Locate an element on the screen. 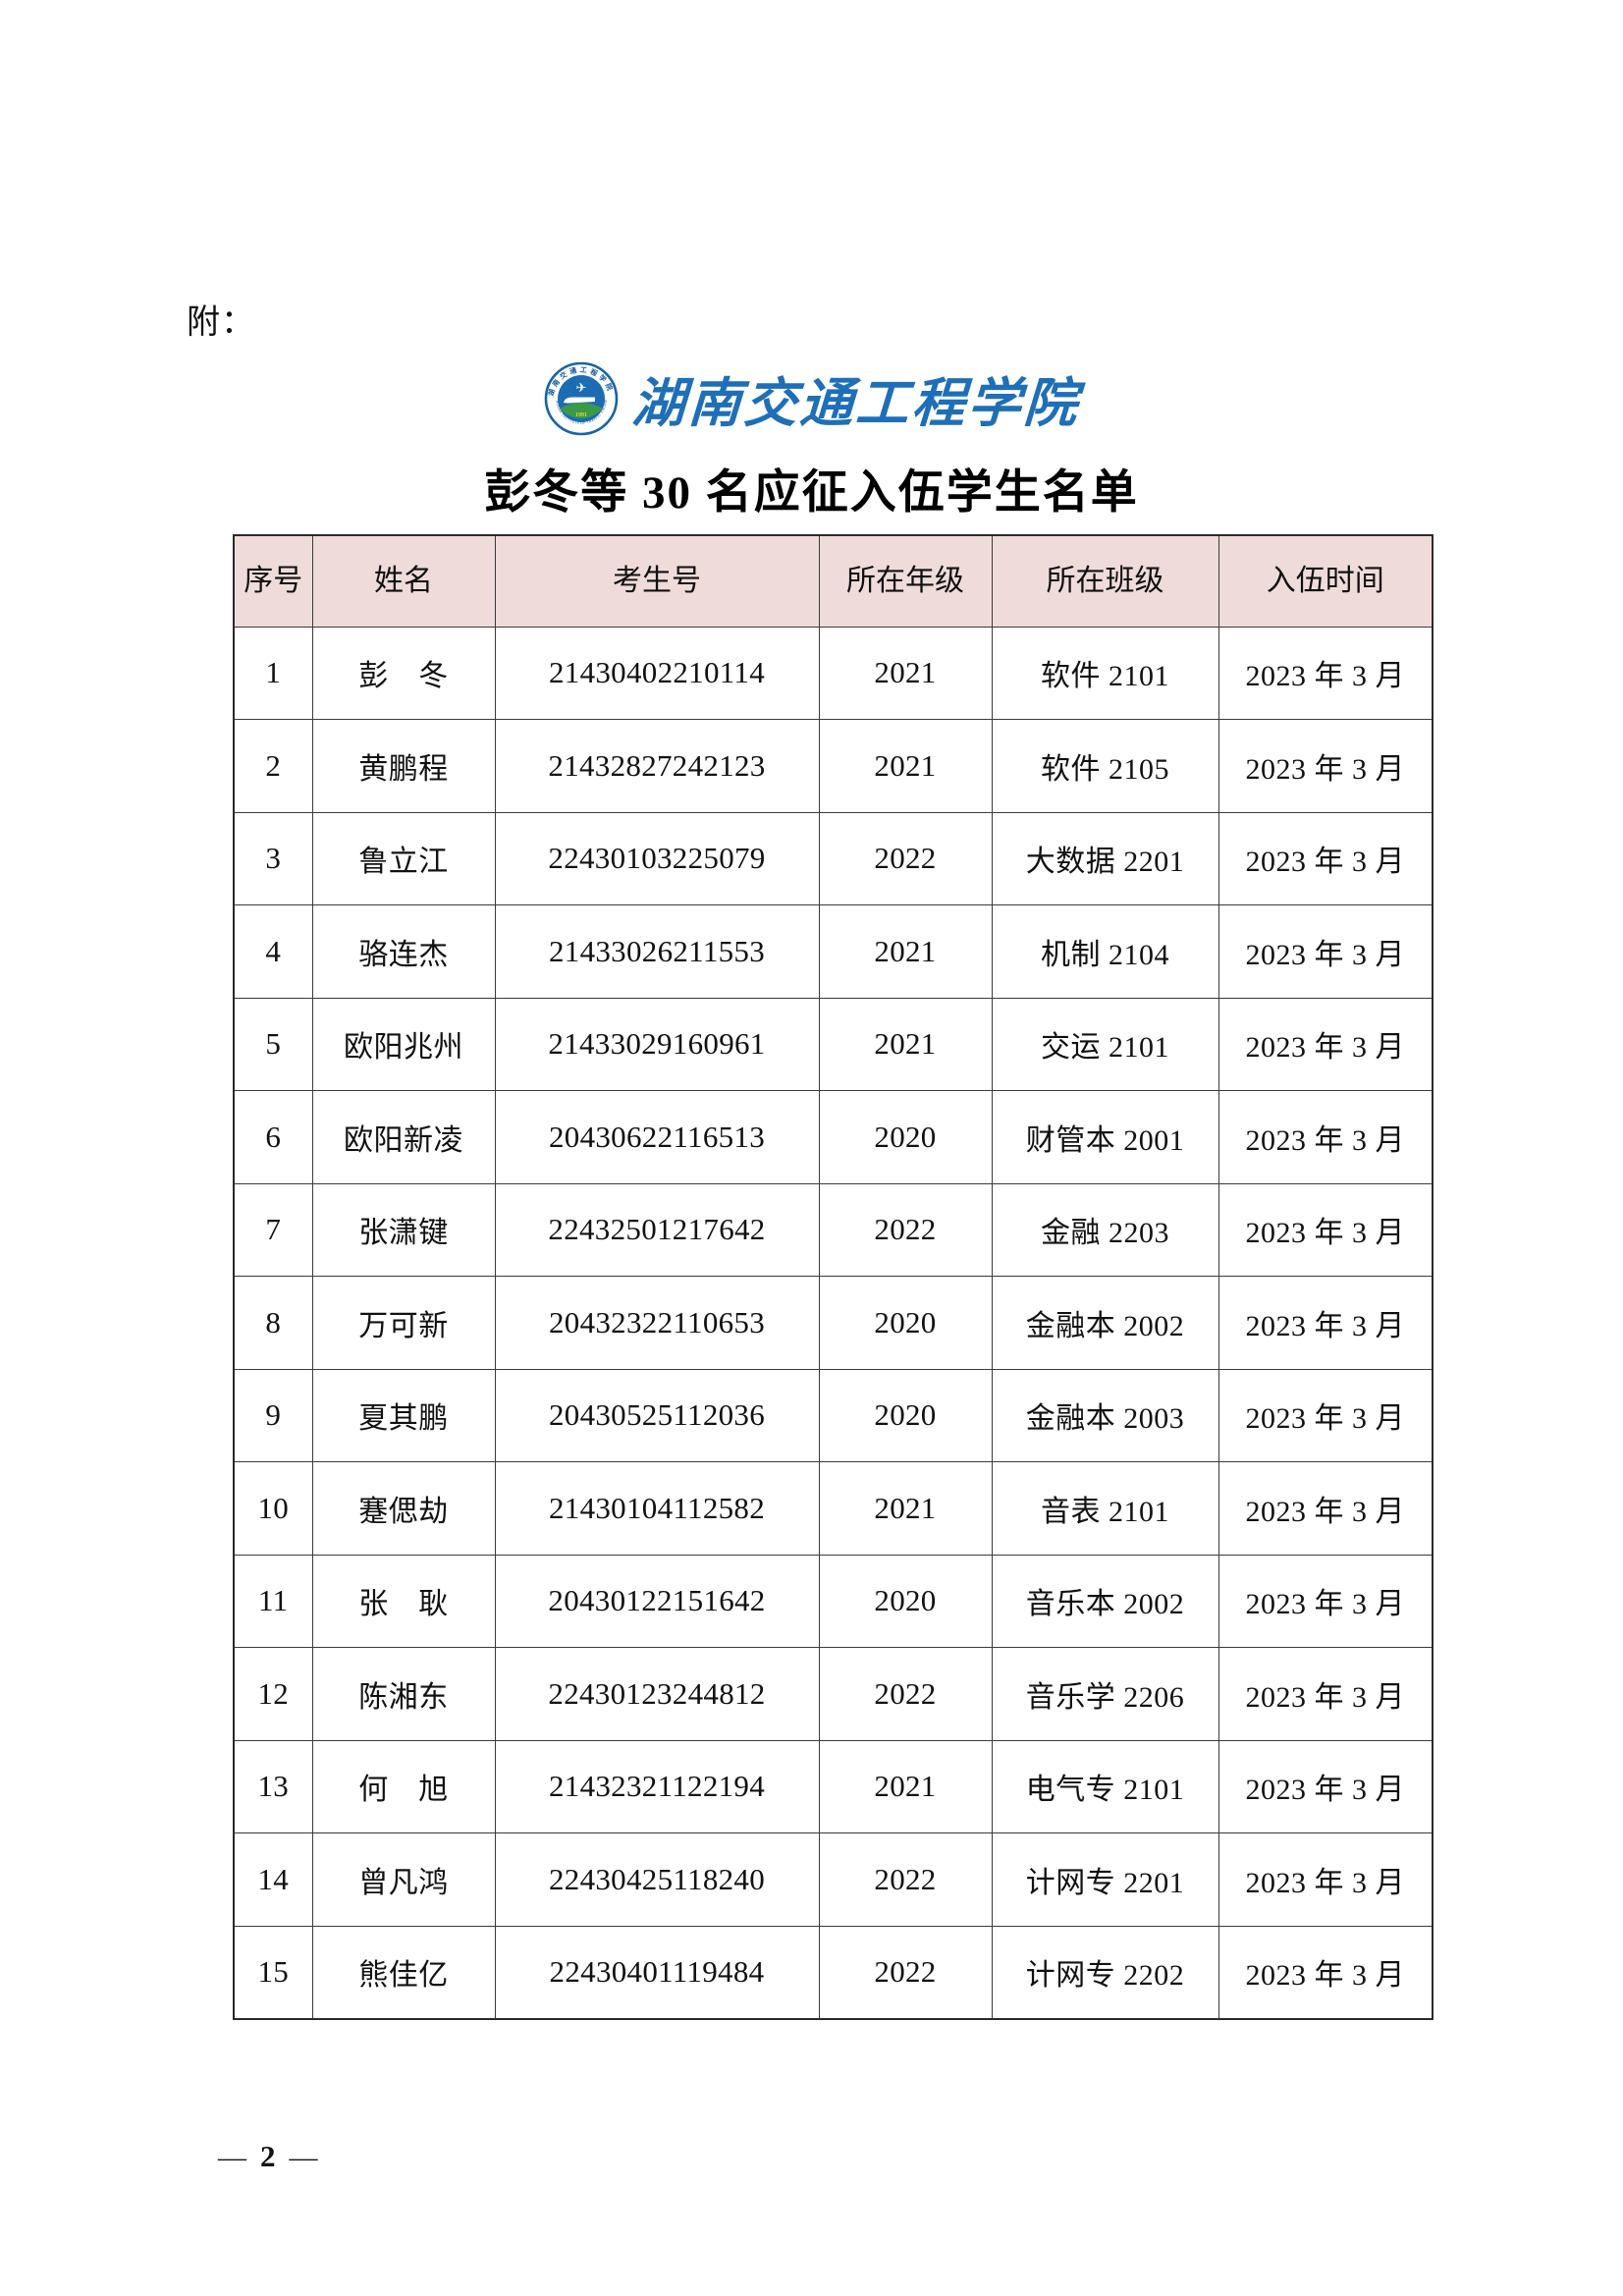 The image size is (1623, 2296). cell-class: 金融本 2003 is located at coordinates (1105, 1415).